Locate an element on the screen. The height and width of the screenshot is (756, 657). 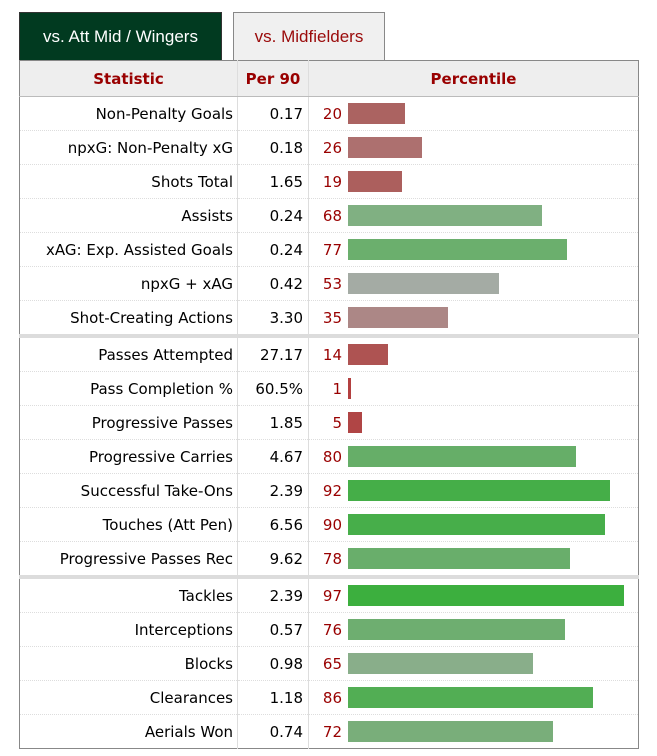
per90-value: 60.5% is located at coordinates (273, 388).